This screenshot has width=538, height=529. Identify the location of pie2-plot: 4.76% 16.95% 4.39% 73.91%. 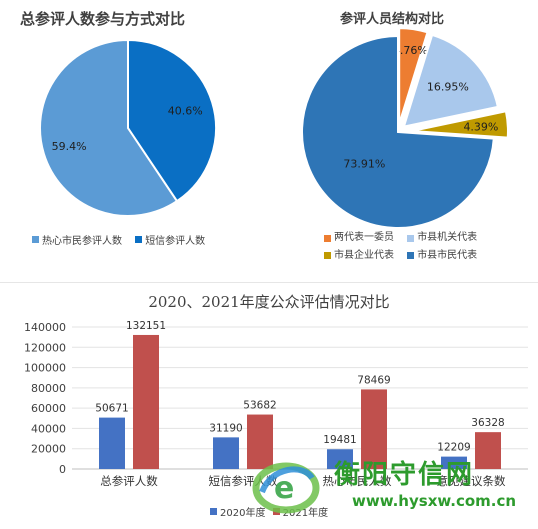
(405, 128).